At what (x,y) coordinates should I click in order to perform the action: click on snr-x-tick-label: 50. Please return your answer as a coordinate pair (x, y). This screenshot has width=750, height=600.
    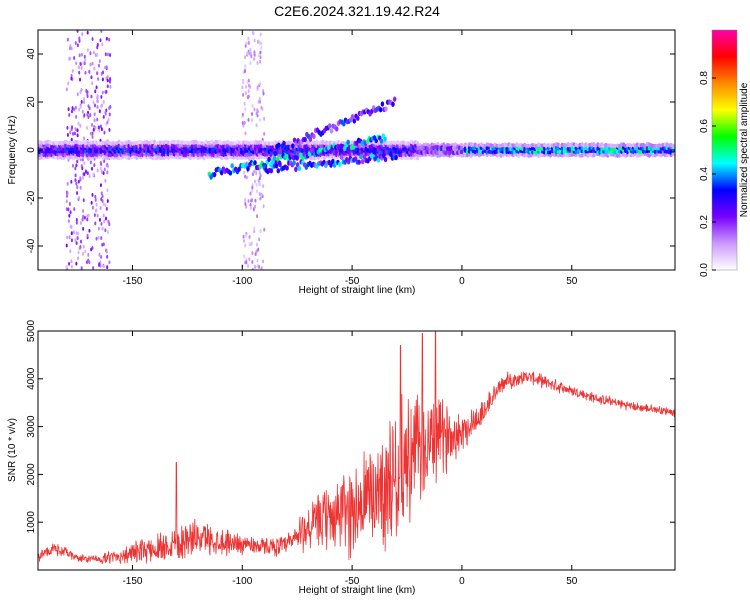
    Looking at the image, I should click on (572, 581).